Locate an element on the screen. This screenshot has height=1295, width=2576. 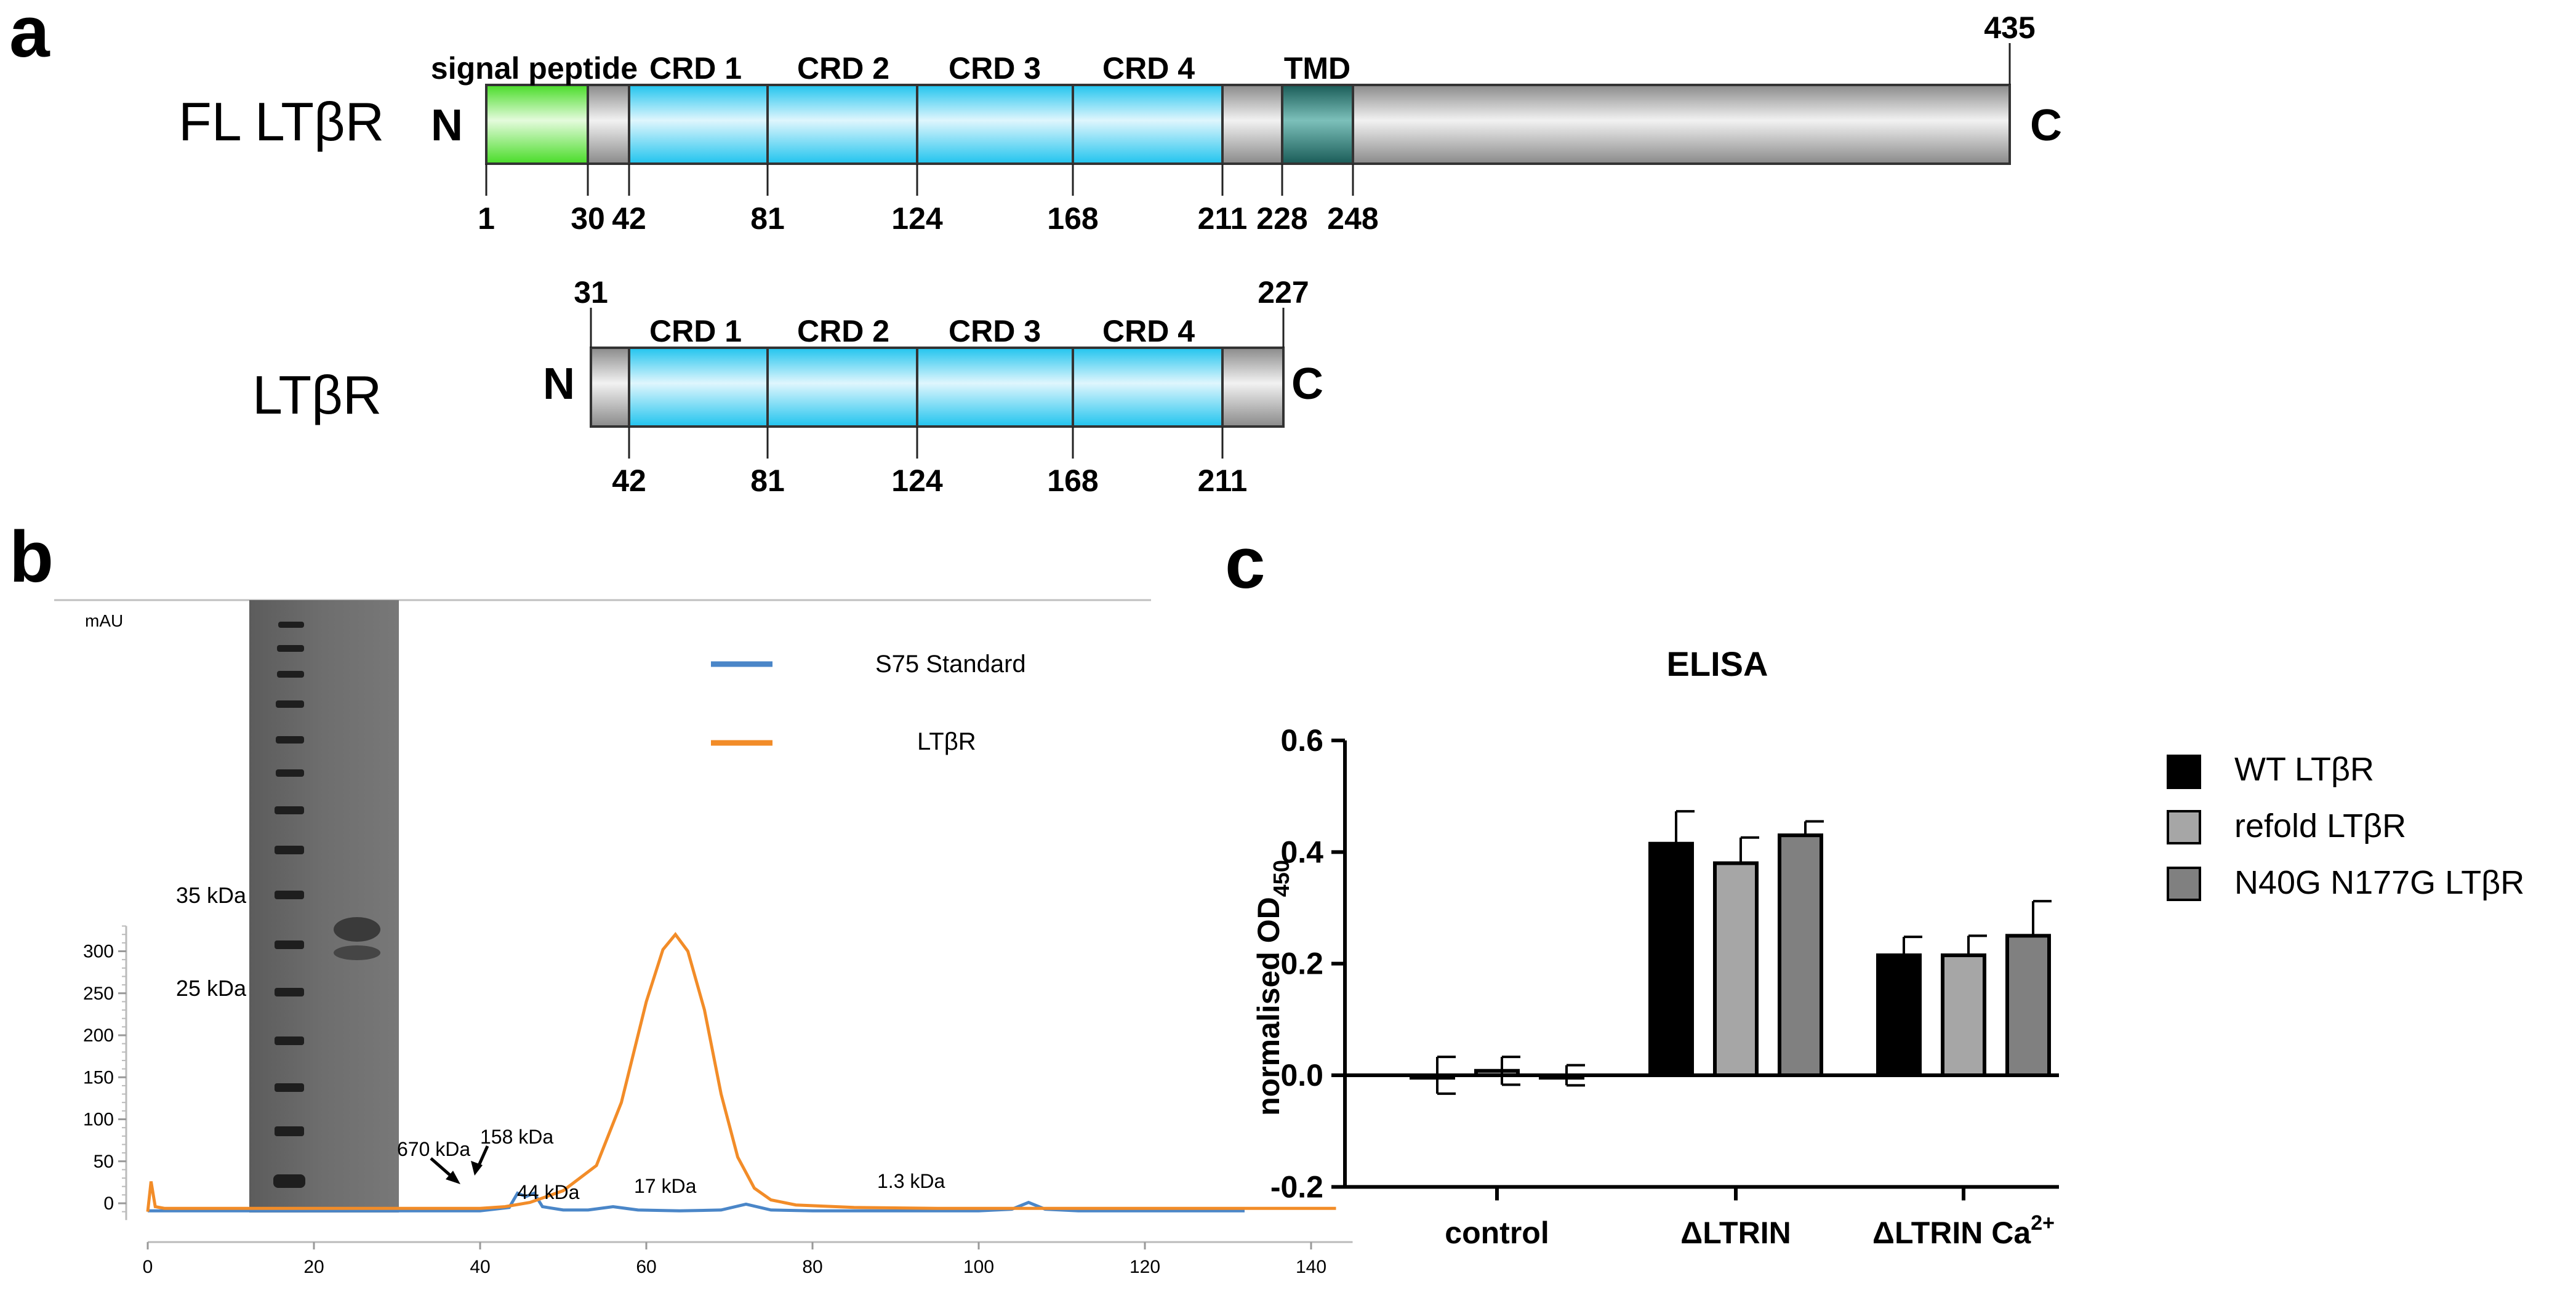
ecd-crd3-segment is located at coordinates (995, 387).